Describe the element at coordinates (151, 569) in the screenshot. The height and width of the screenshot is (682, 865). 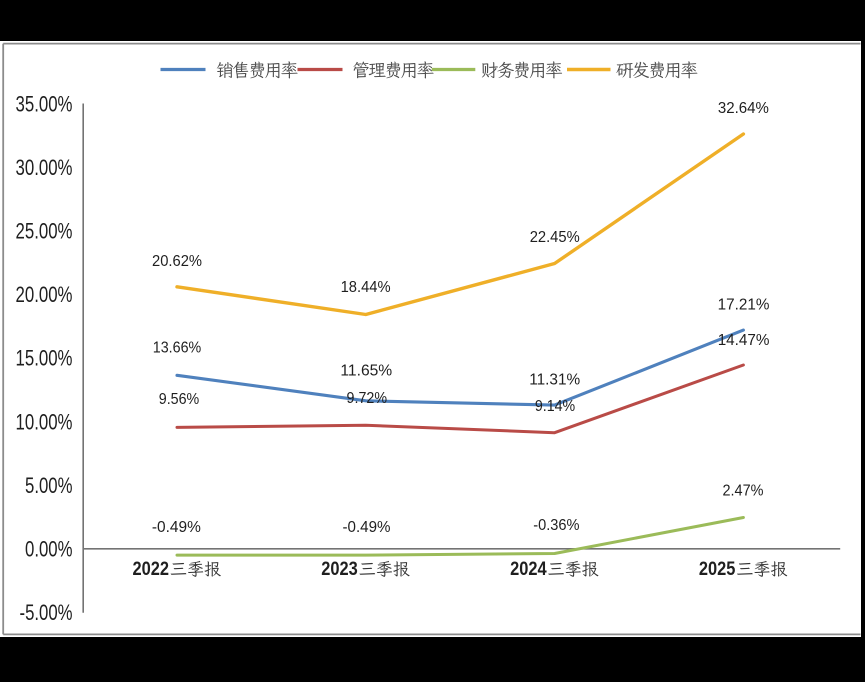
I see `svg-text: 2022` at that location.